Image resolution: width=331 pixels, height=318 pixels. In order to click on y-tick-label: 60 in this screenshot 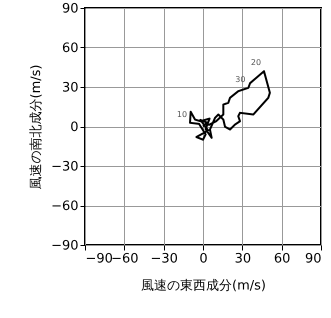, I will do `click(70, 48)`.